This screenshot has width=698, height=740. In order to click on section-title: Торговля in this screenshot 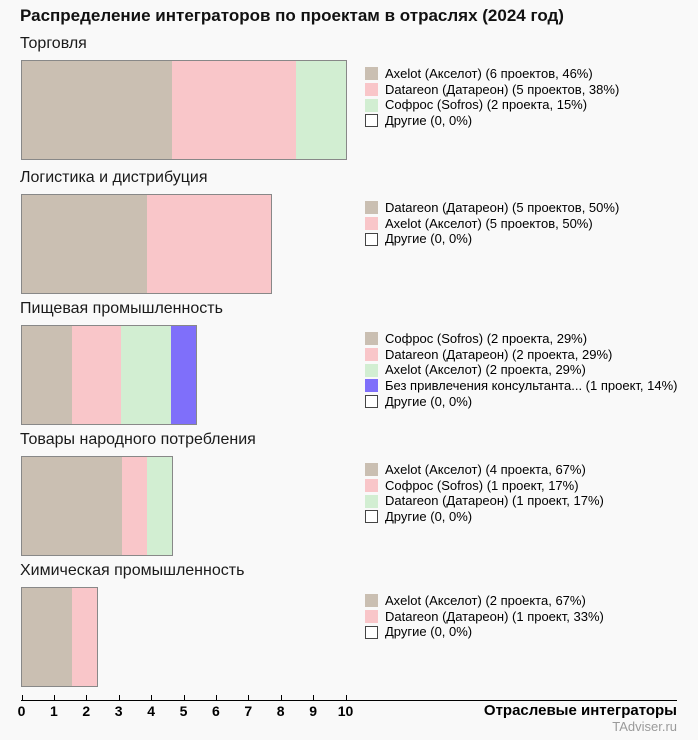, I will do `click(53, 43)`.